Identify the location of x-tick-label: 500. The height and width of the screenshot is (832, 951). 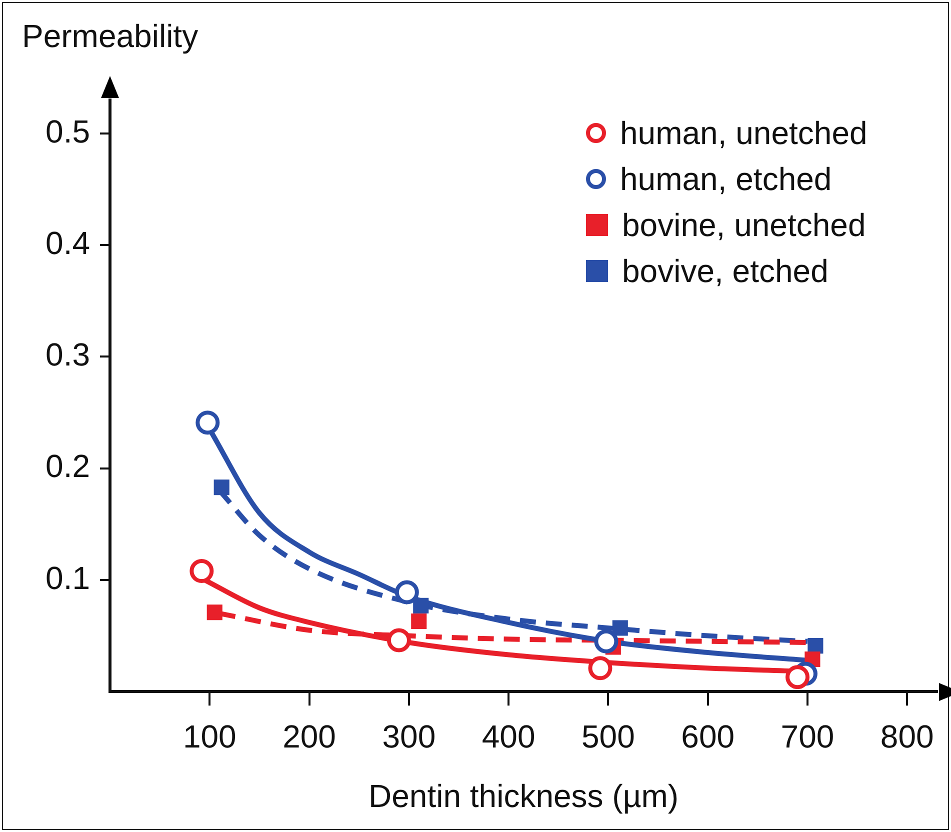
(608, 736).